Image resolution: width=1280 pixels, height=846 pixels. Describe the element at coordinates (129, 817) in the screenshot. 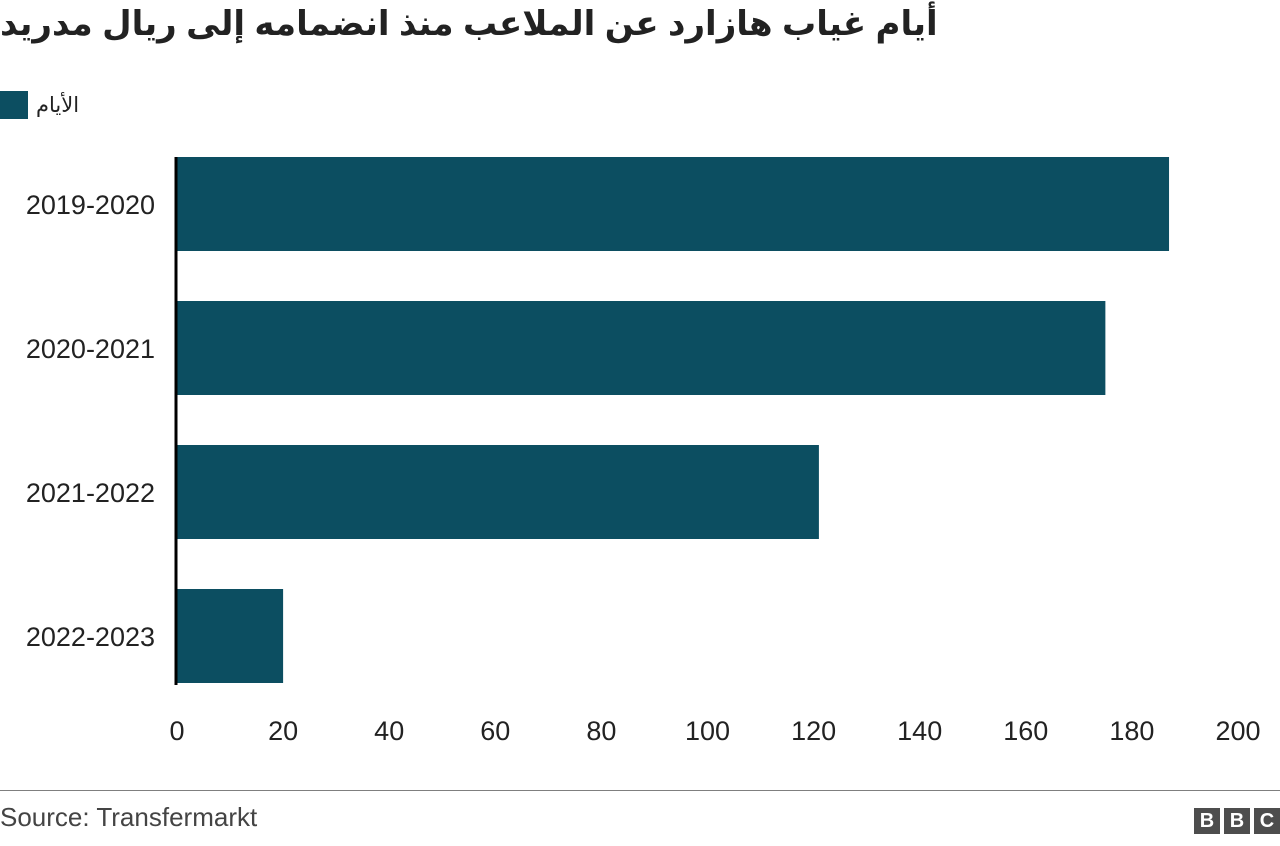

I see `source-note: Source: Transfermarkt` at that location.